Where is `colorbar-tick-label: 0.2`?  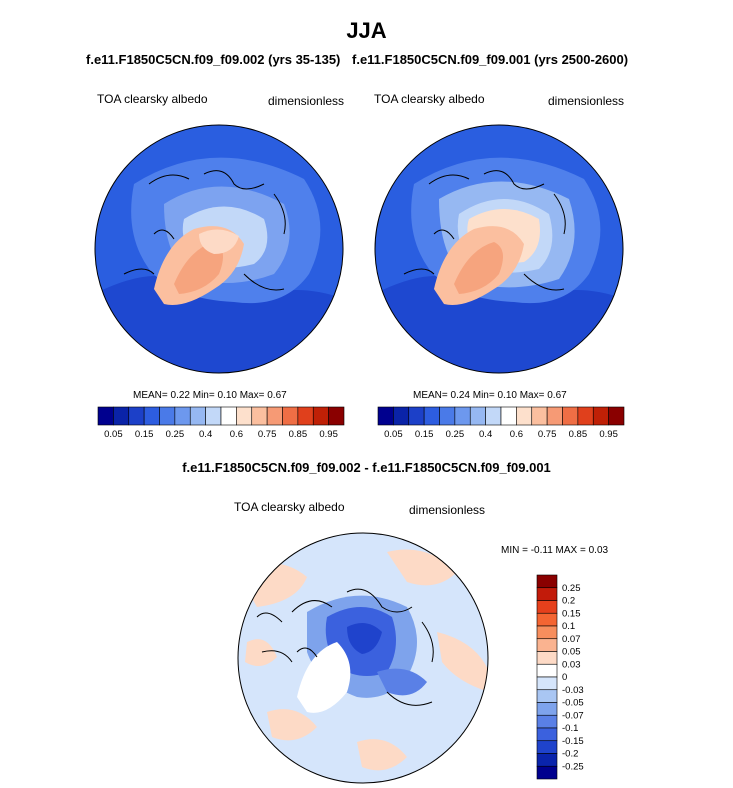 colorbar-tick-label: 0.2 is located at coordinates (568, 601).